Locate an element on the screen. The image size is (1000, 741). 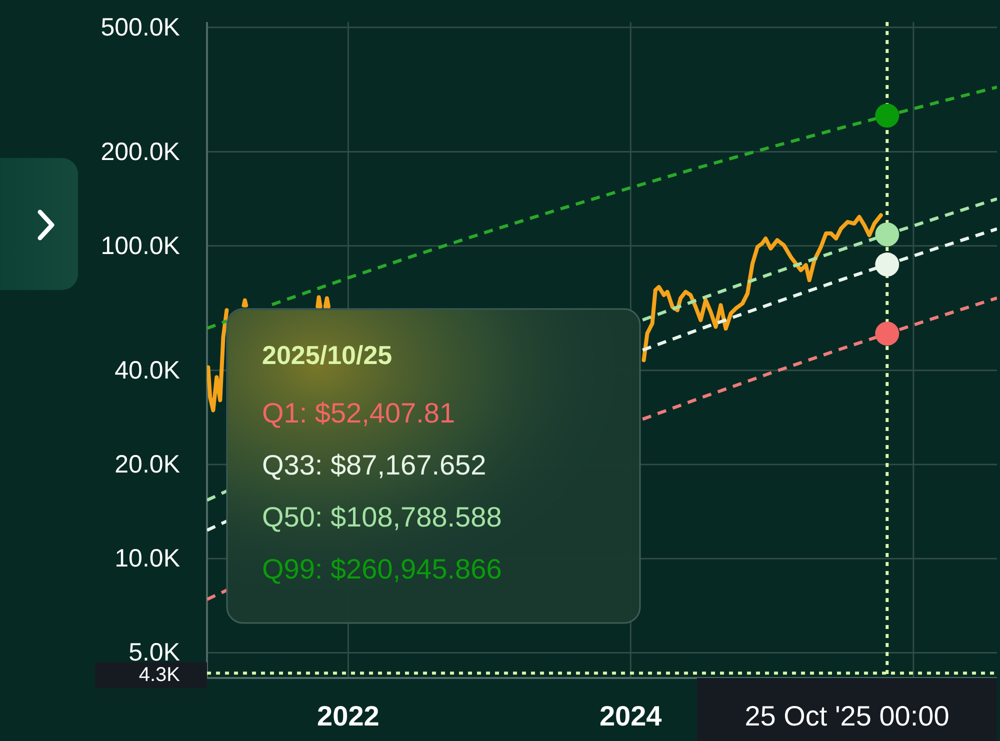
annotation: Q1: $52,407.81 is located at coordinates (359, 413).